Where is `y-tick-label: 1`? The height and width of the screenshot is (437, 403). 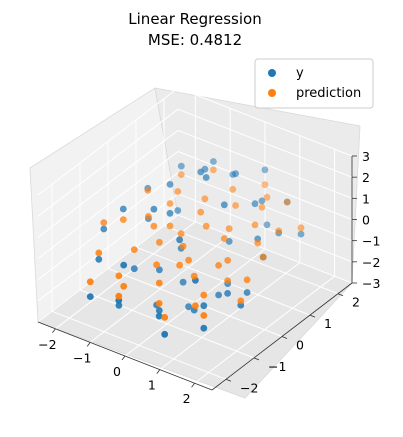
y-tick-label: 1 is located at coordinates (328, 323).